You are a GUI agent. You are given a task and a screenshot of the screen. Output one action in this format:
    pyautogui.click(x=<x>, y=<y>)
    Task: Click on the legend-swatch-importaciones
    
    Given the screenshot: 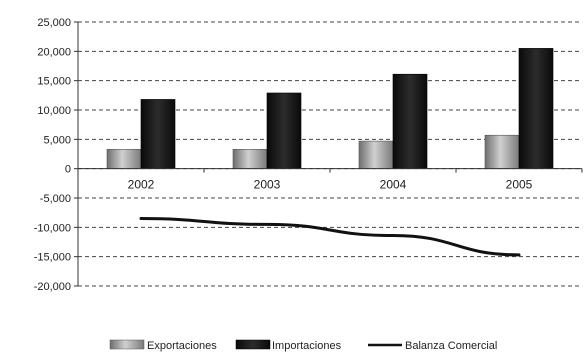 What is the action you would take?
    pyautogui.click(x=253, y=344)
    